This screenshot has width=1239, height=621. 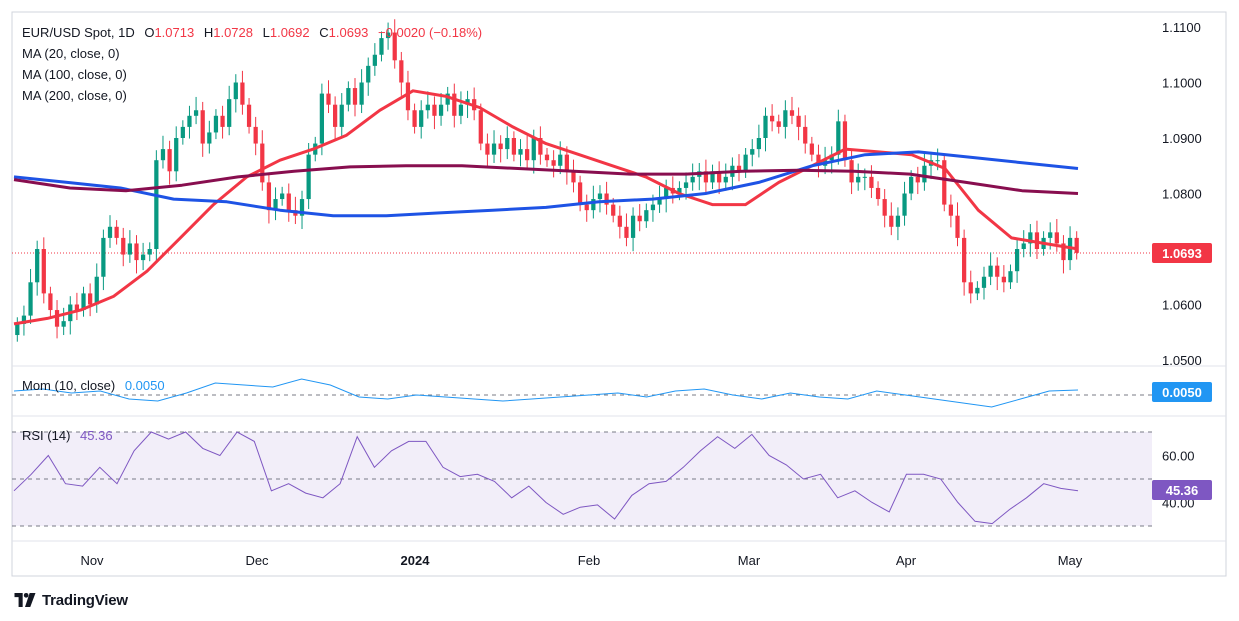 What do you see at coordinates (93, 385) in the screenshot?
I see `legend-momentum: Mom (10, close) 0.0050` at bounding box center [93, 385].